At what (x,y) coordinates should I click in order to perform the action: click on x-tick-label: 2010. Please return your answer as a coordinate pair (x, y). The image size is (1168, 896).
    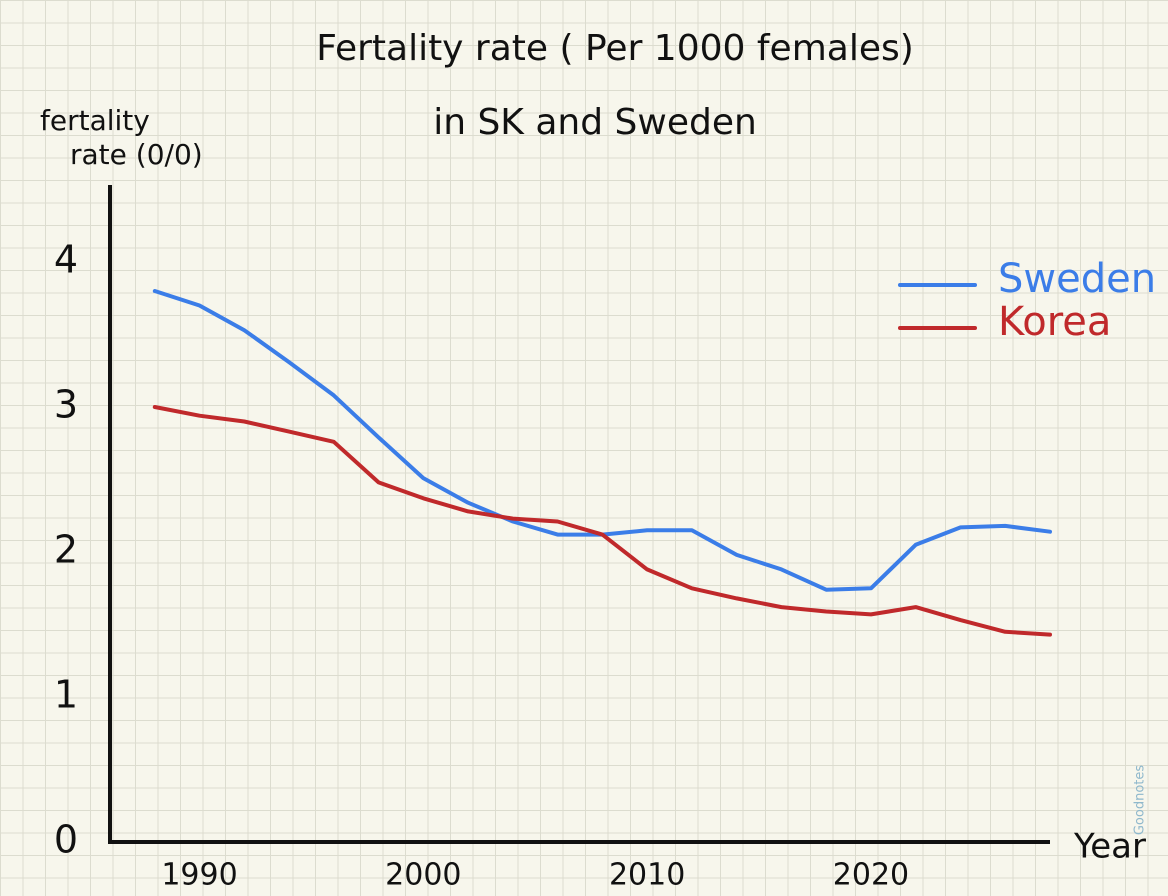
    Looking at the image, I should click on (647, 875).